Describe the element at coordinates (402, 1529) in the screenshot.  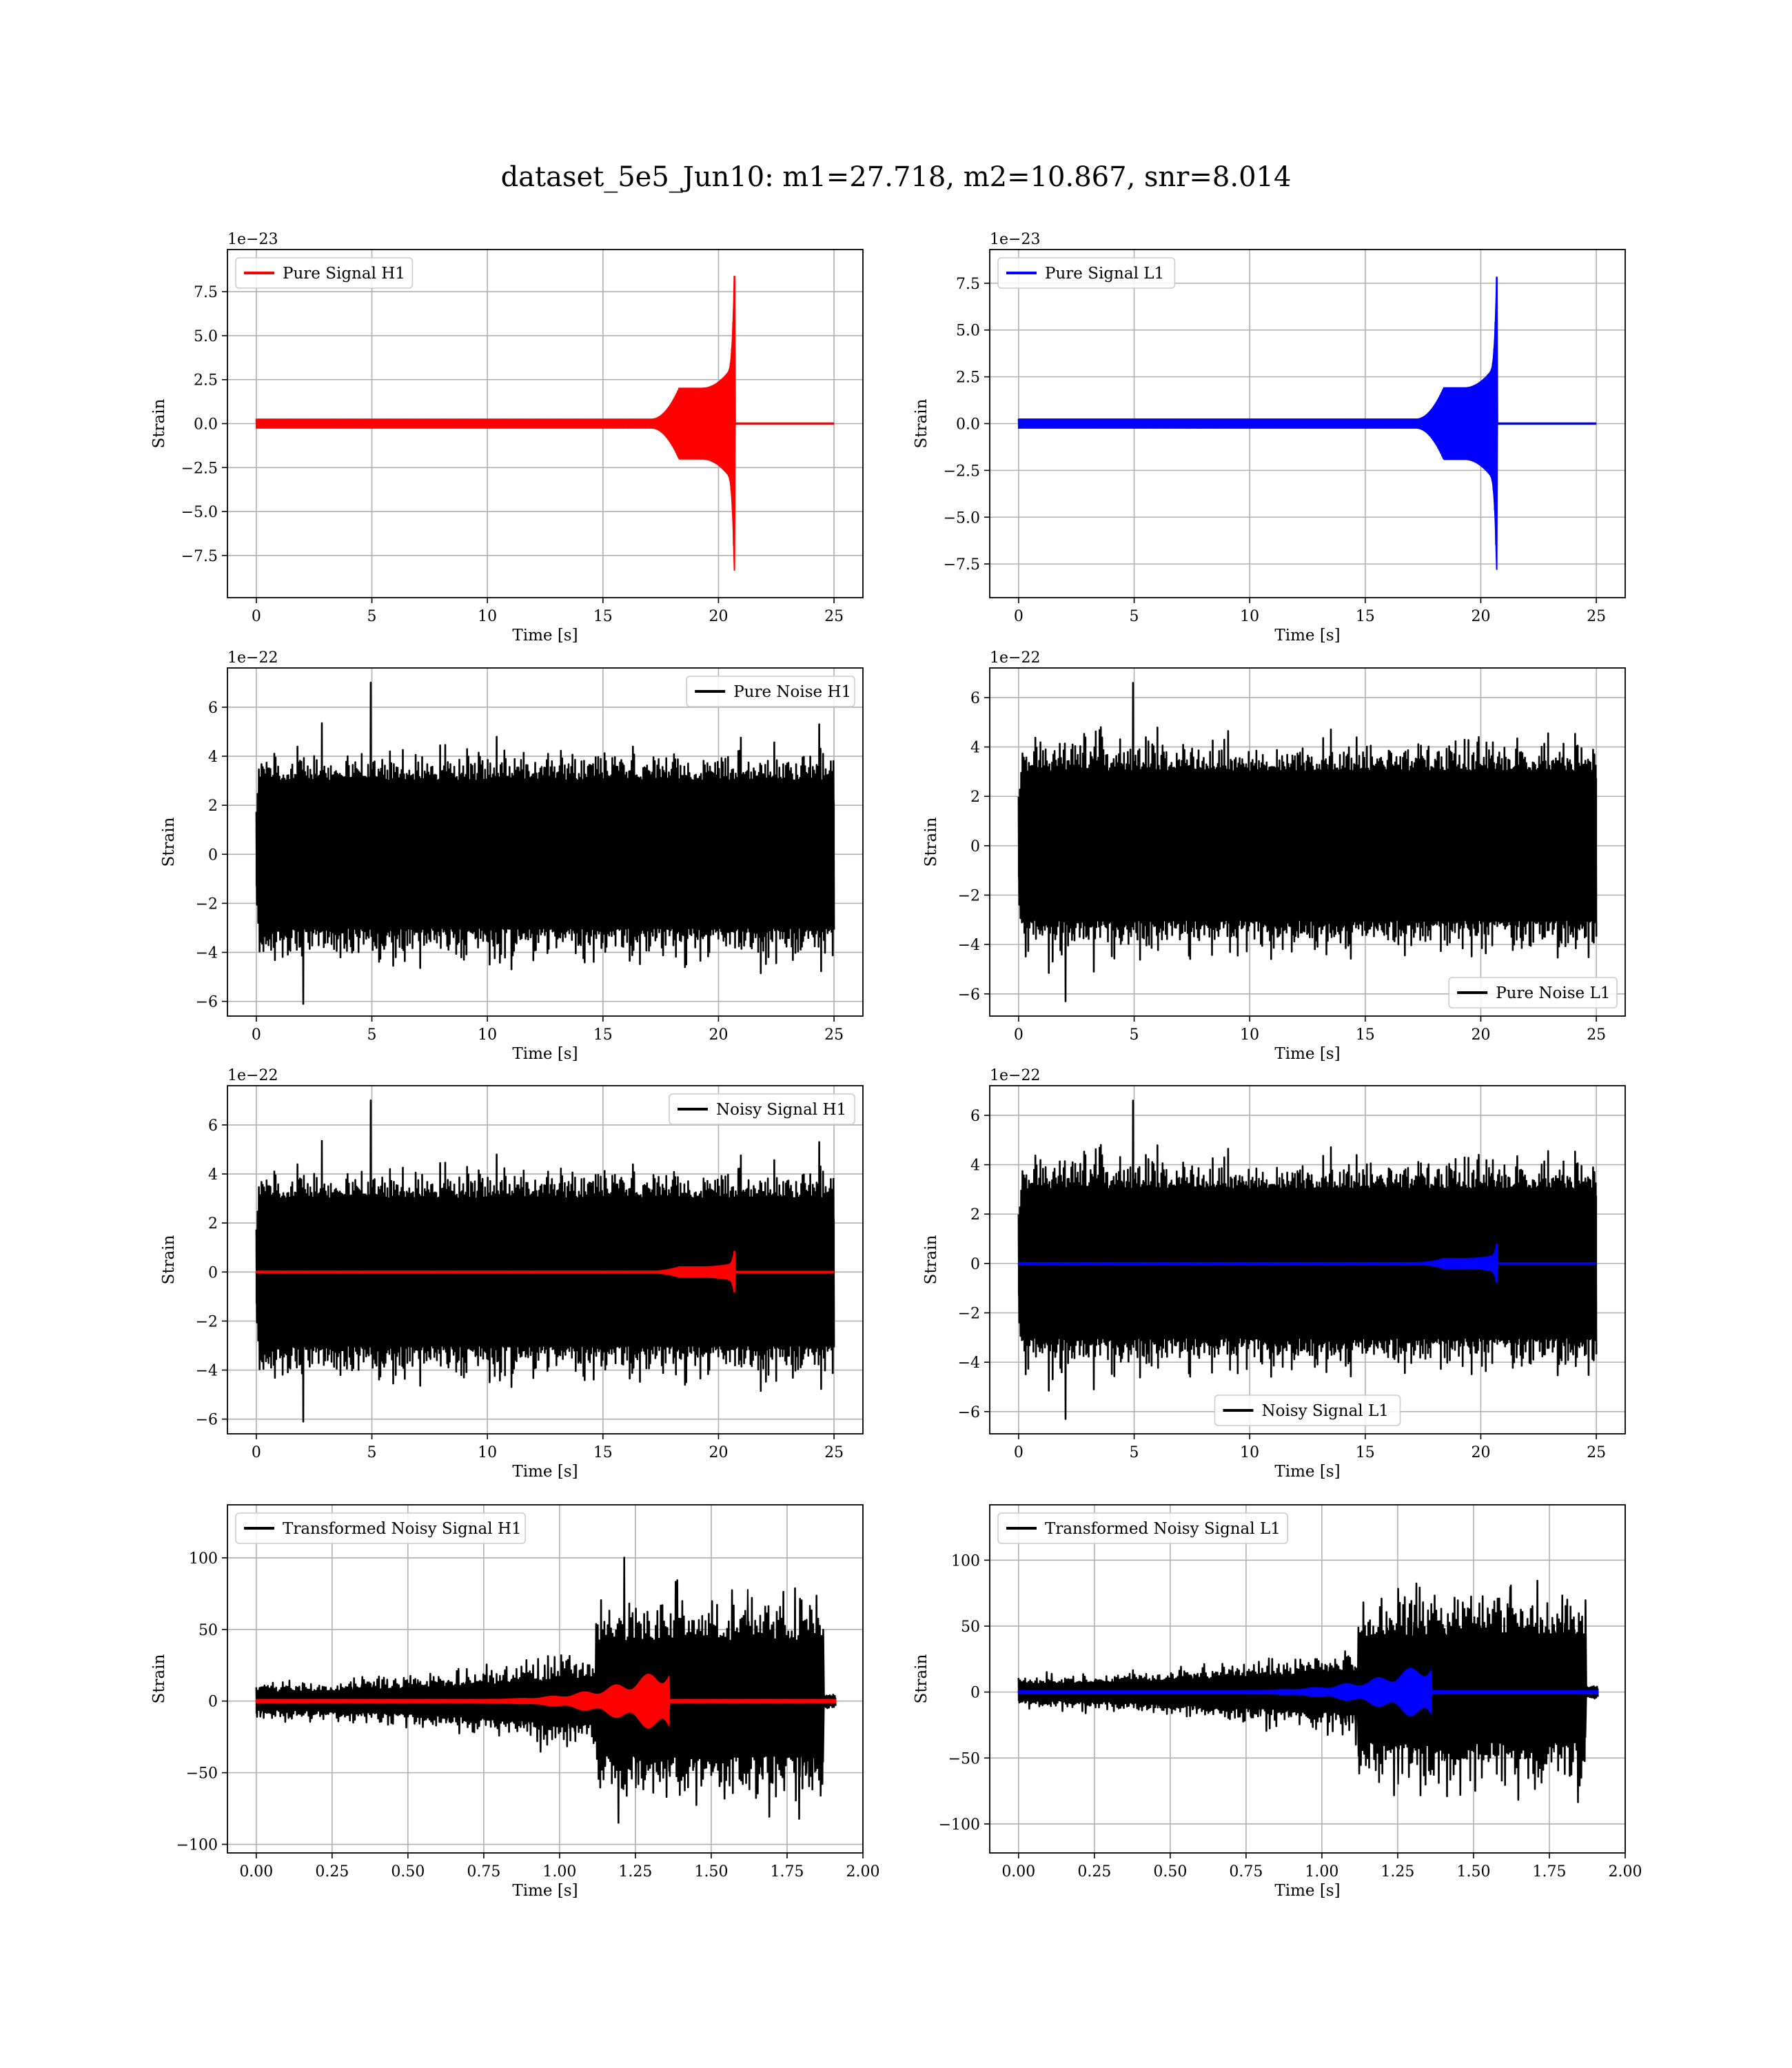
I see `legend-label: Transformed Noisy Signal H1` at that location.